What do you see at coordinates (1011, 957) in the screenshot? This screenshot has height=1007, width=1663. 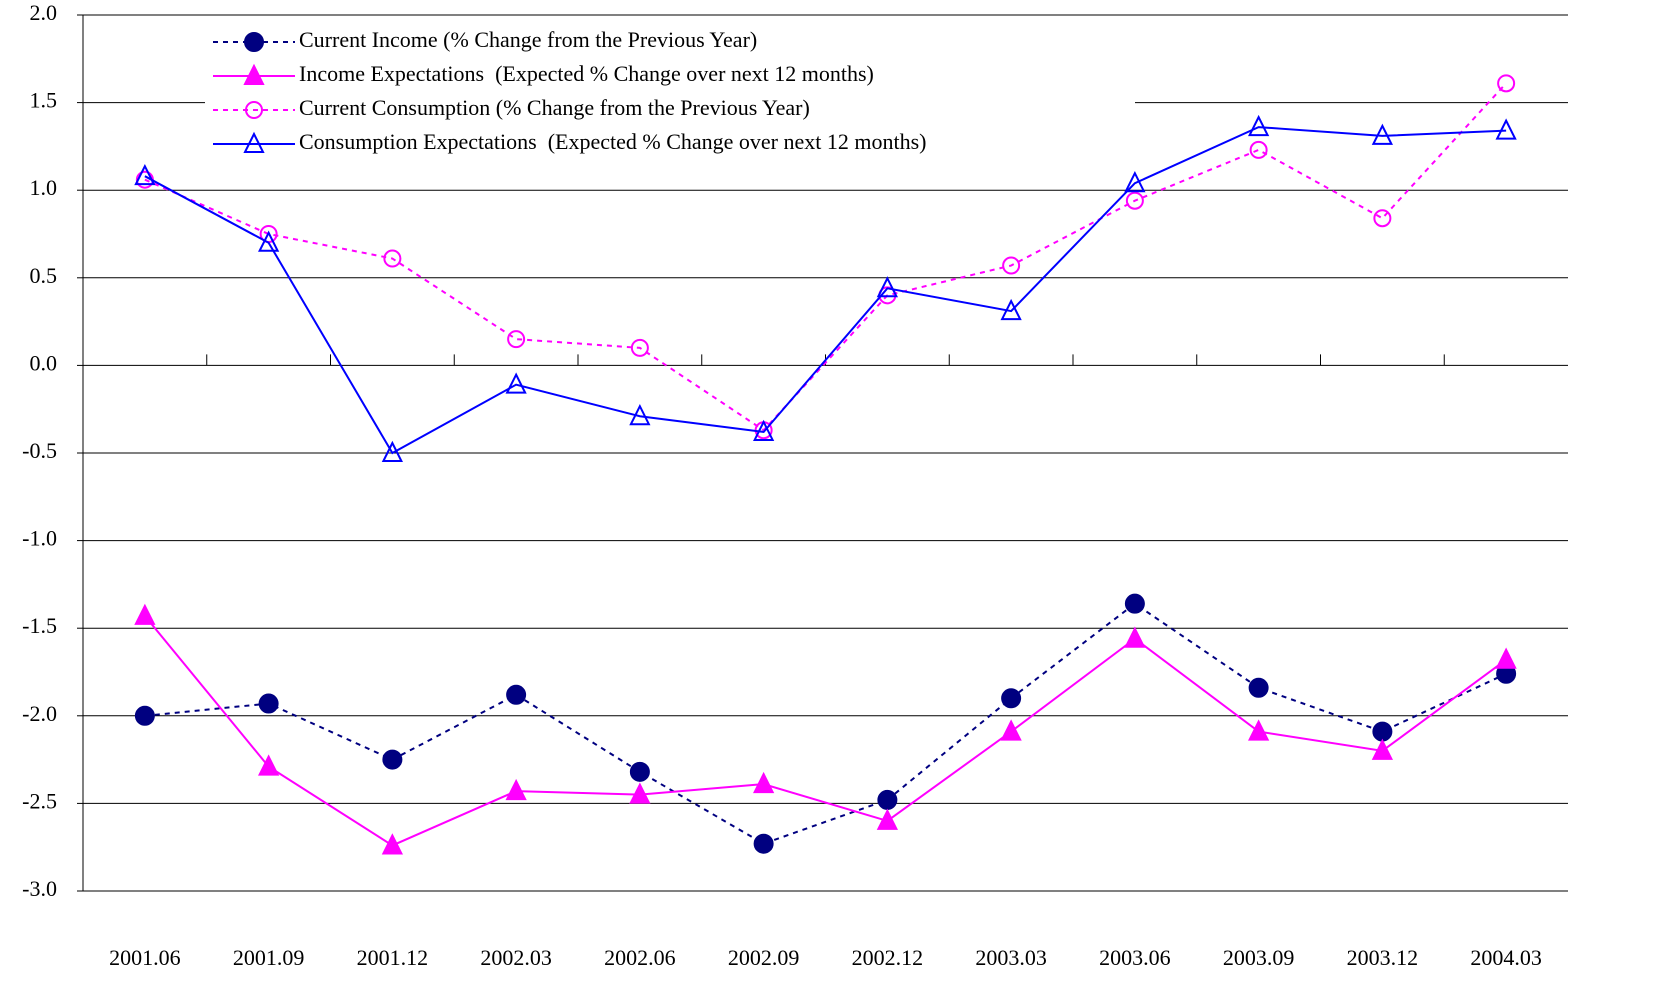 I see `x-tick-label: 2003.03` at bounding box center [1011, 957].